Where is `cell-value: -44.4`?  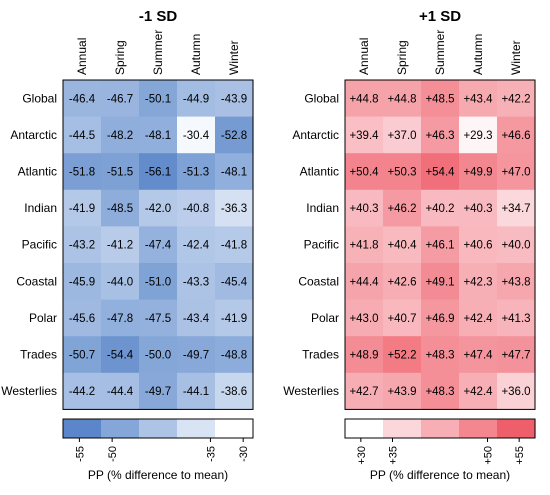
cell-value: -44.4 is located at coordinates (120, 392).